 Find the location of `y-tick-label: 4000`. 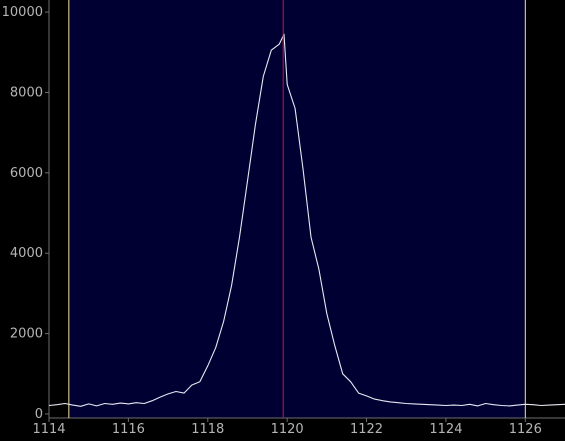

y-tick-label: 4000 is located at coordinates (26, 253).